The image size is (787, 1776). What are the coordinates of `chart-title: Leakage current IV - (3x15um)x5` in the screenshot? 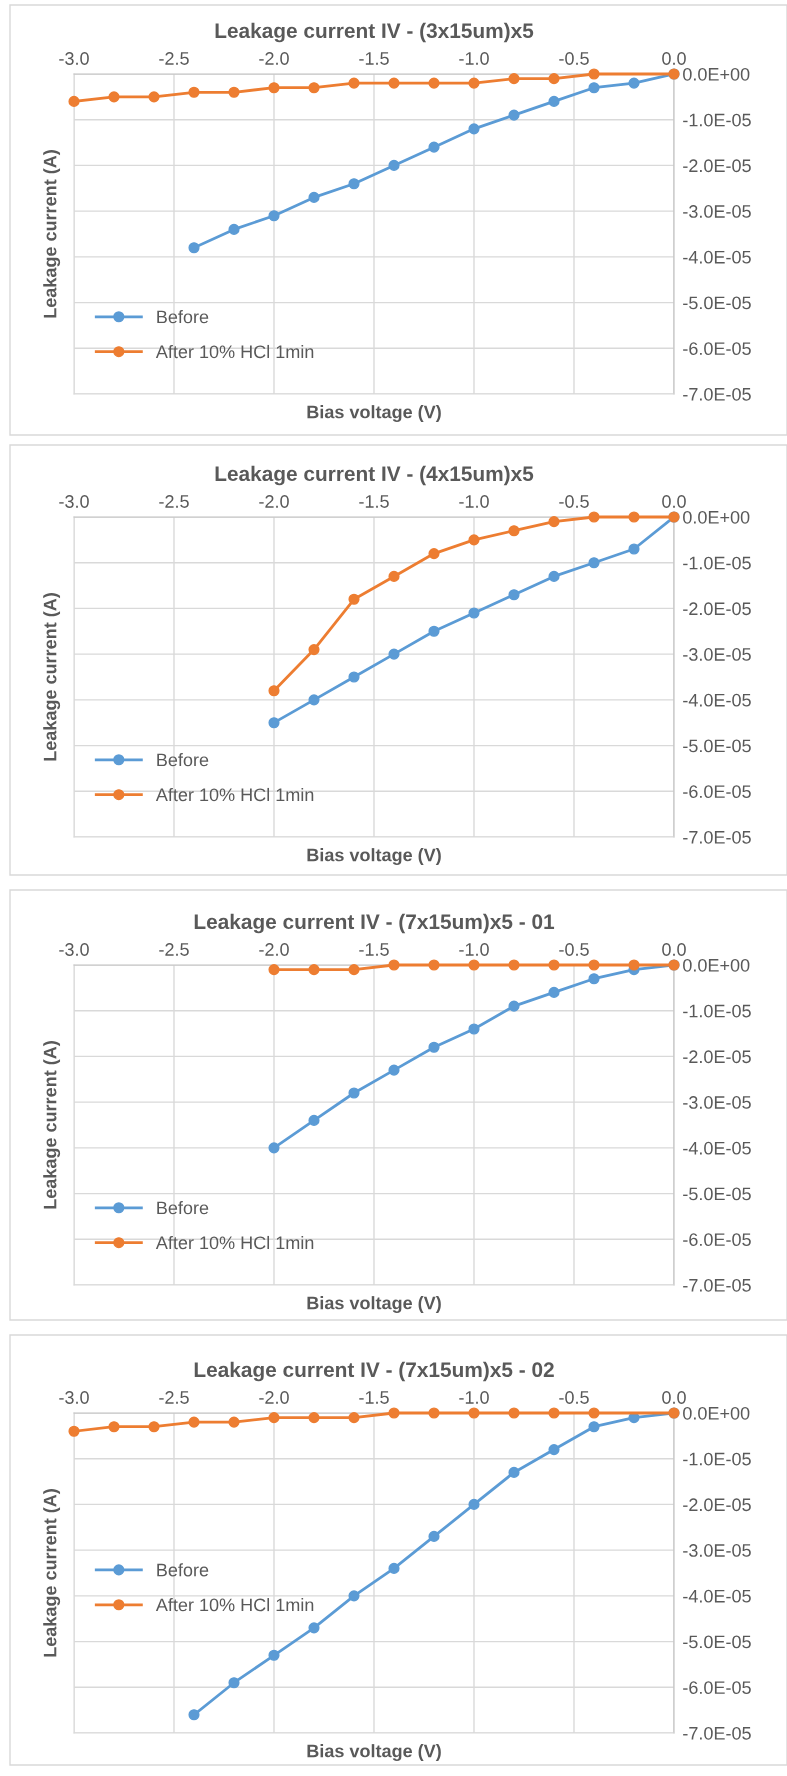 It's located at (374, 32).